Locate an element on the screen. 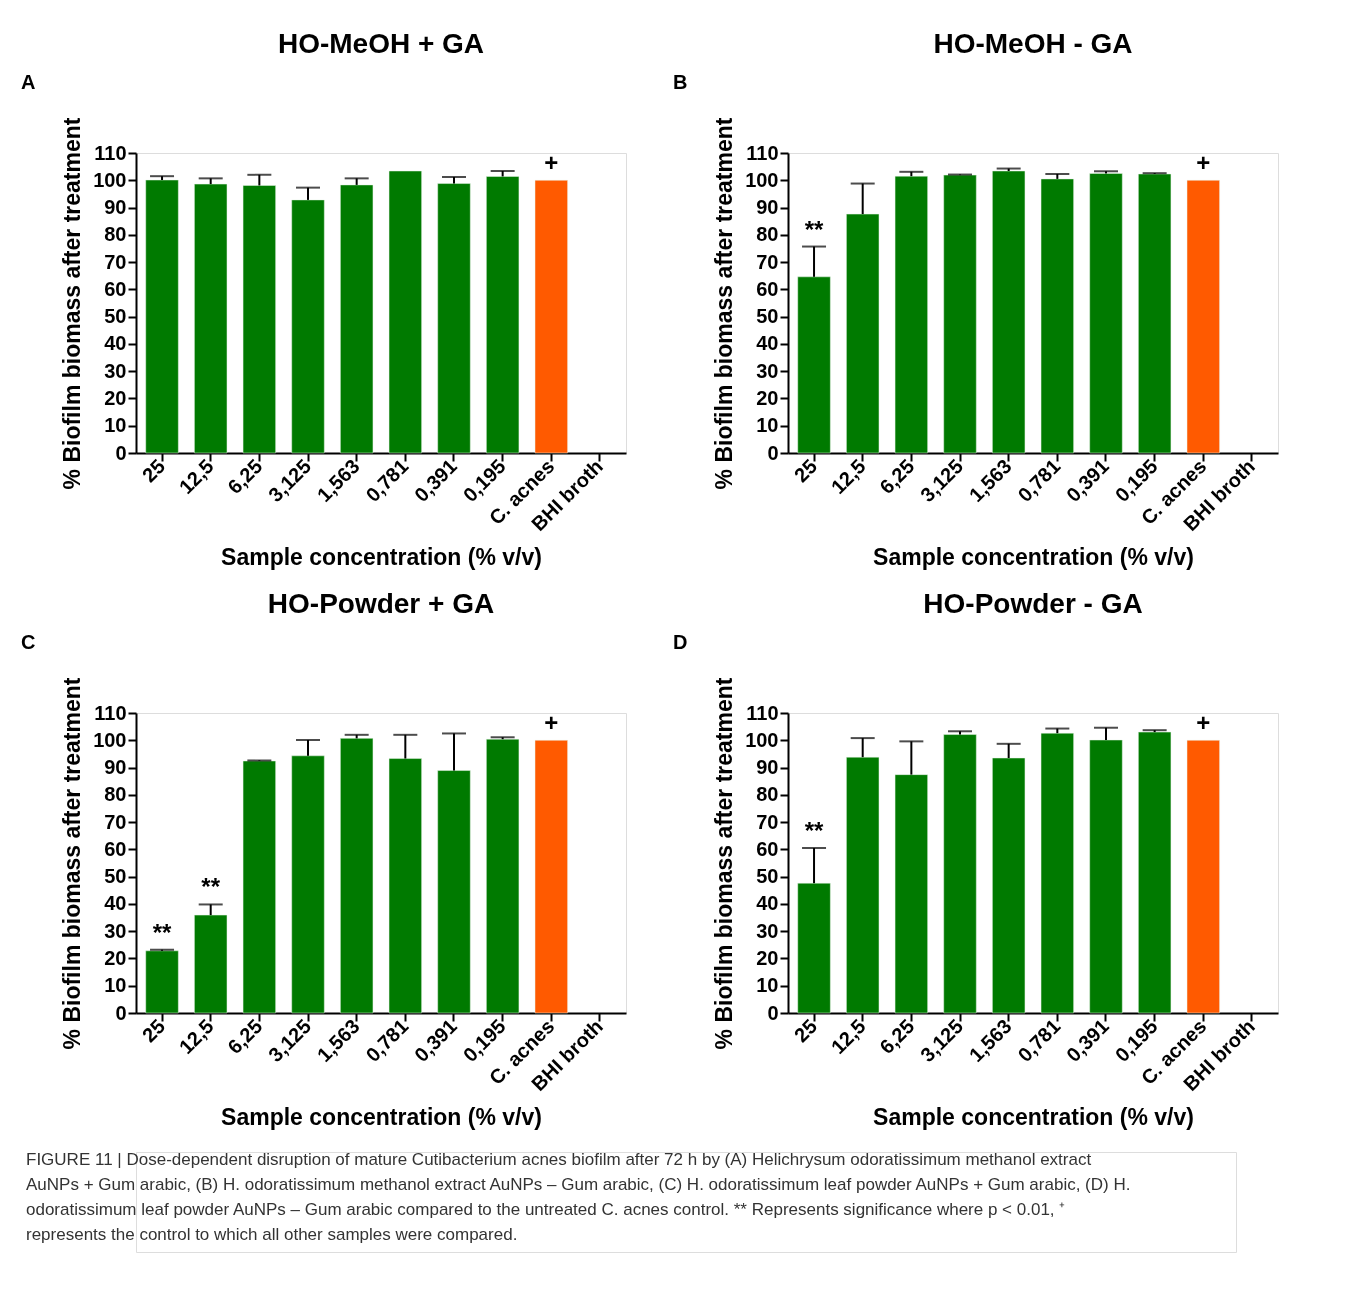  text: A is located at coordinates (28, 82).